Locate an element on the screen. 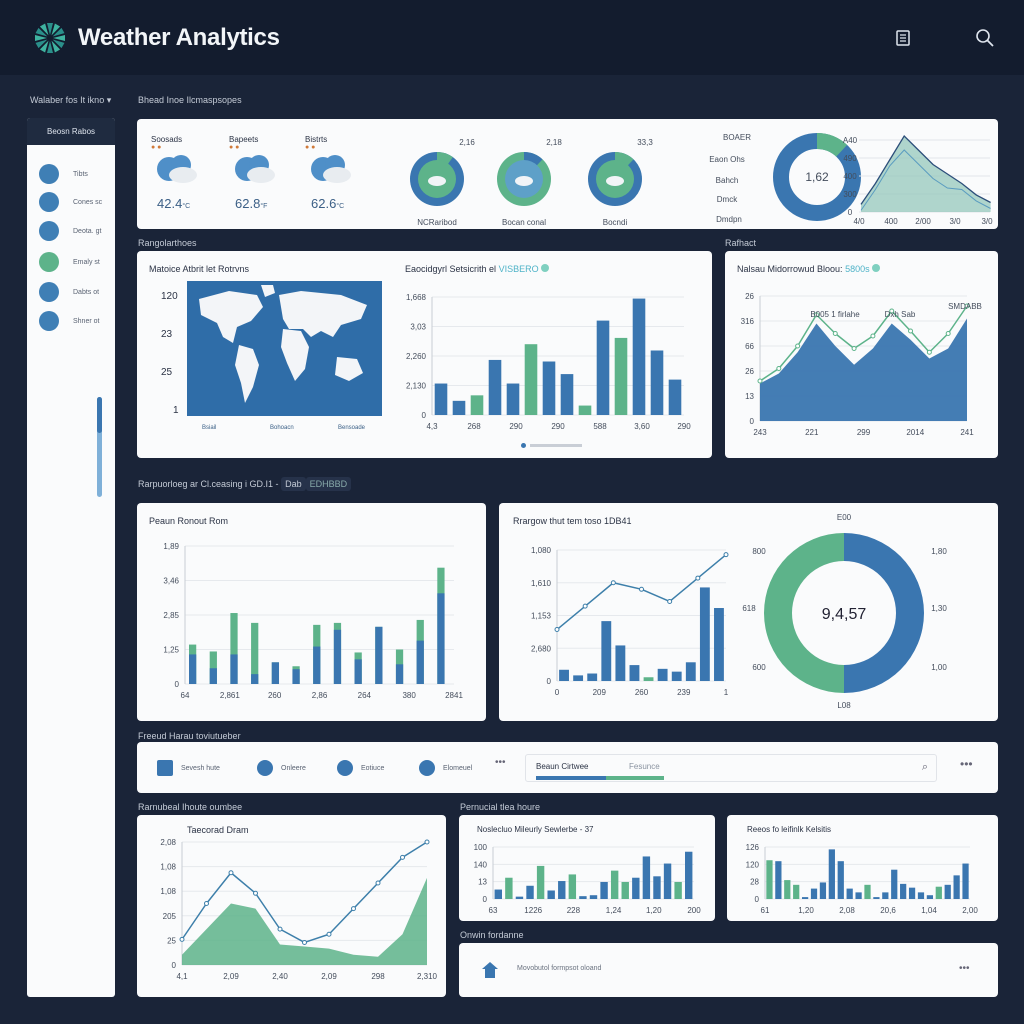 This screenshot has width=1024, height=1024. spark-line is located at coordinates (925, 180).